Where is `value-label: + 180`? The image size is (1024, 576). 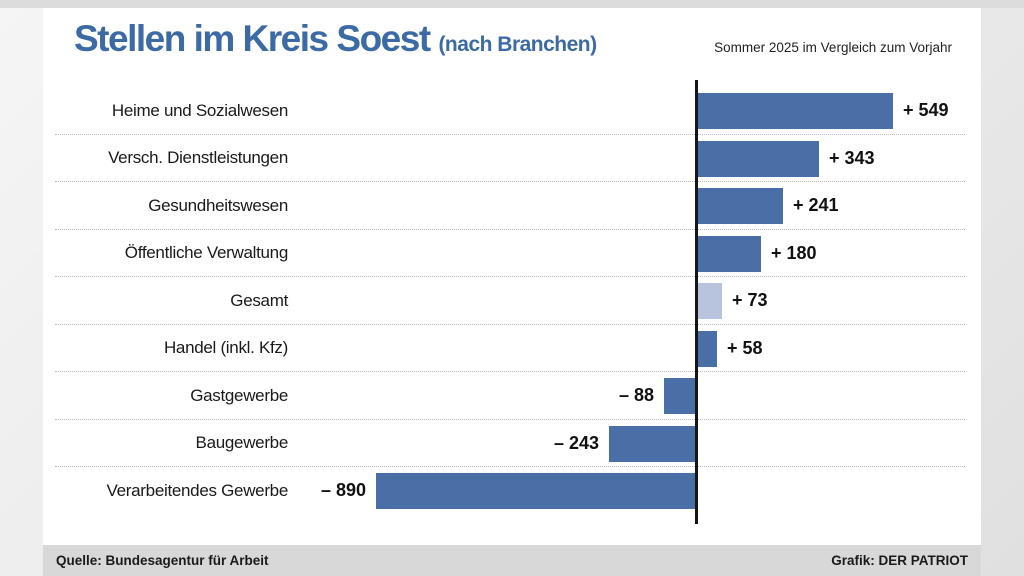
value-label: + 180 is located at coordinates (794, 252).